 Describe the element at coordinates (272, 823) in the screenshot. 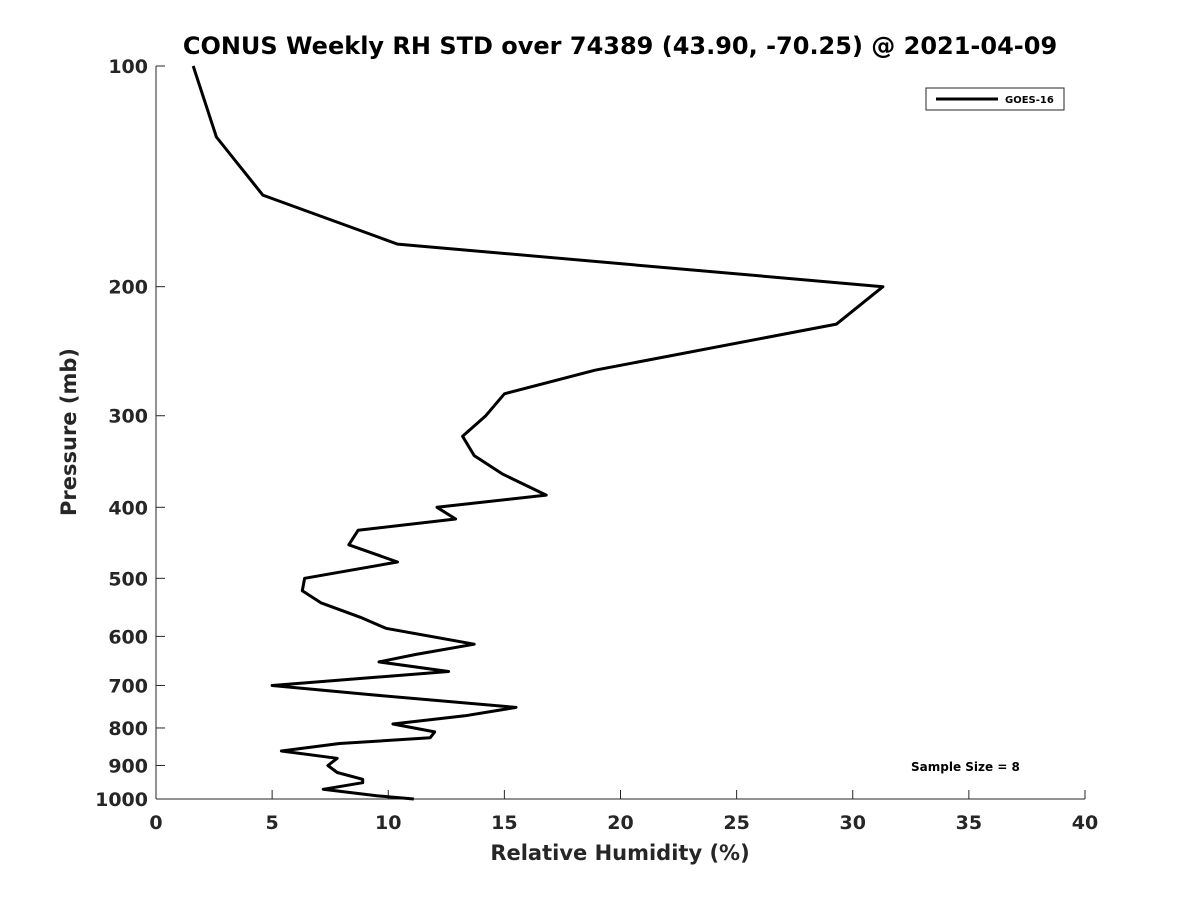

I see `x-tick-label: 5` at that location.